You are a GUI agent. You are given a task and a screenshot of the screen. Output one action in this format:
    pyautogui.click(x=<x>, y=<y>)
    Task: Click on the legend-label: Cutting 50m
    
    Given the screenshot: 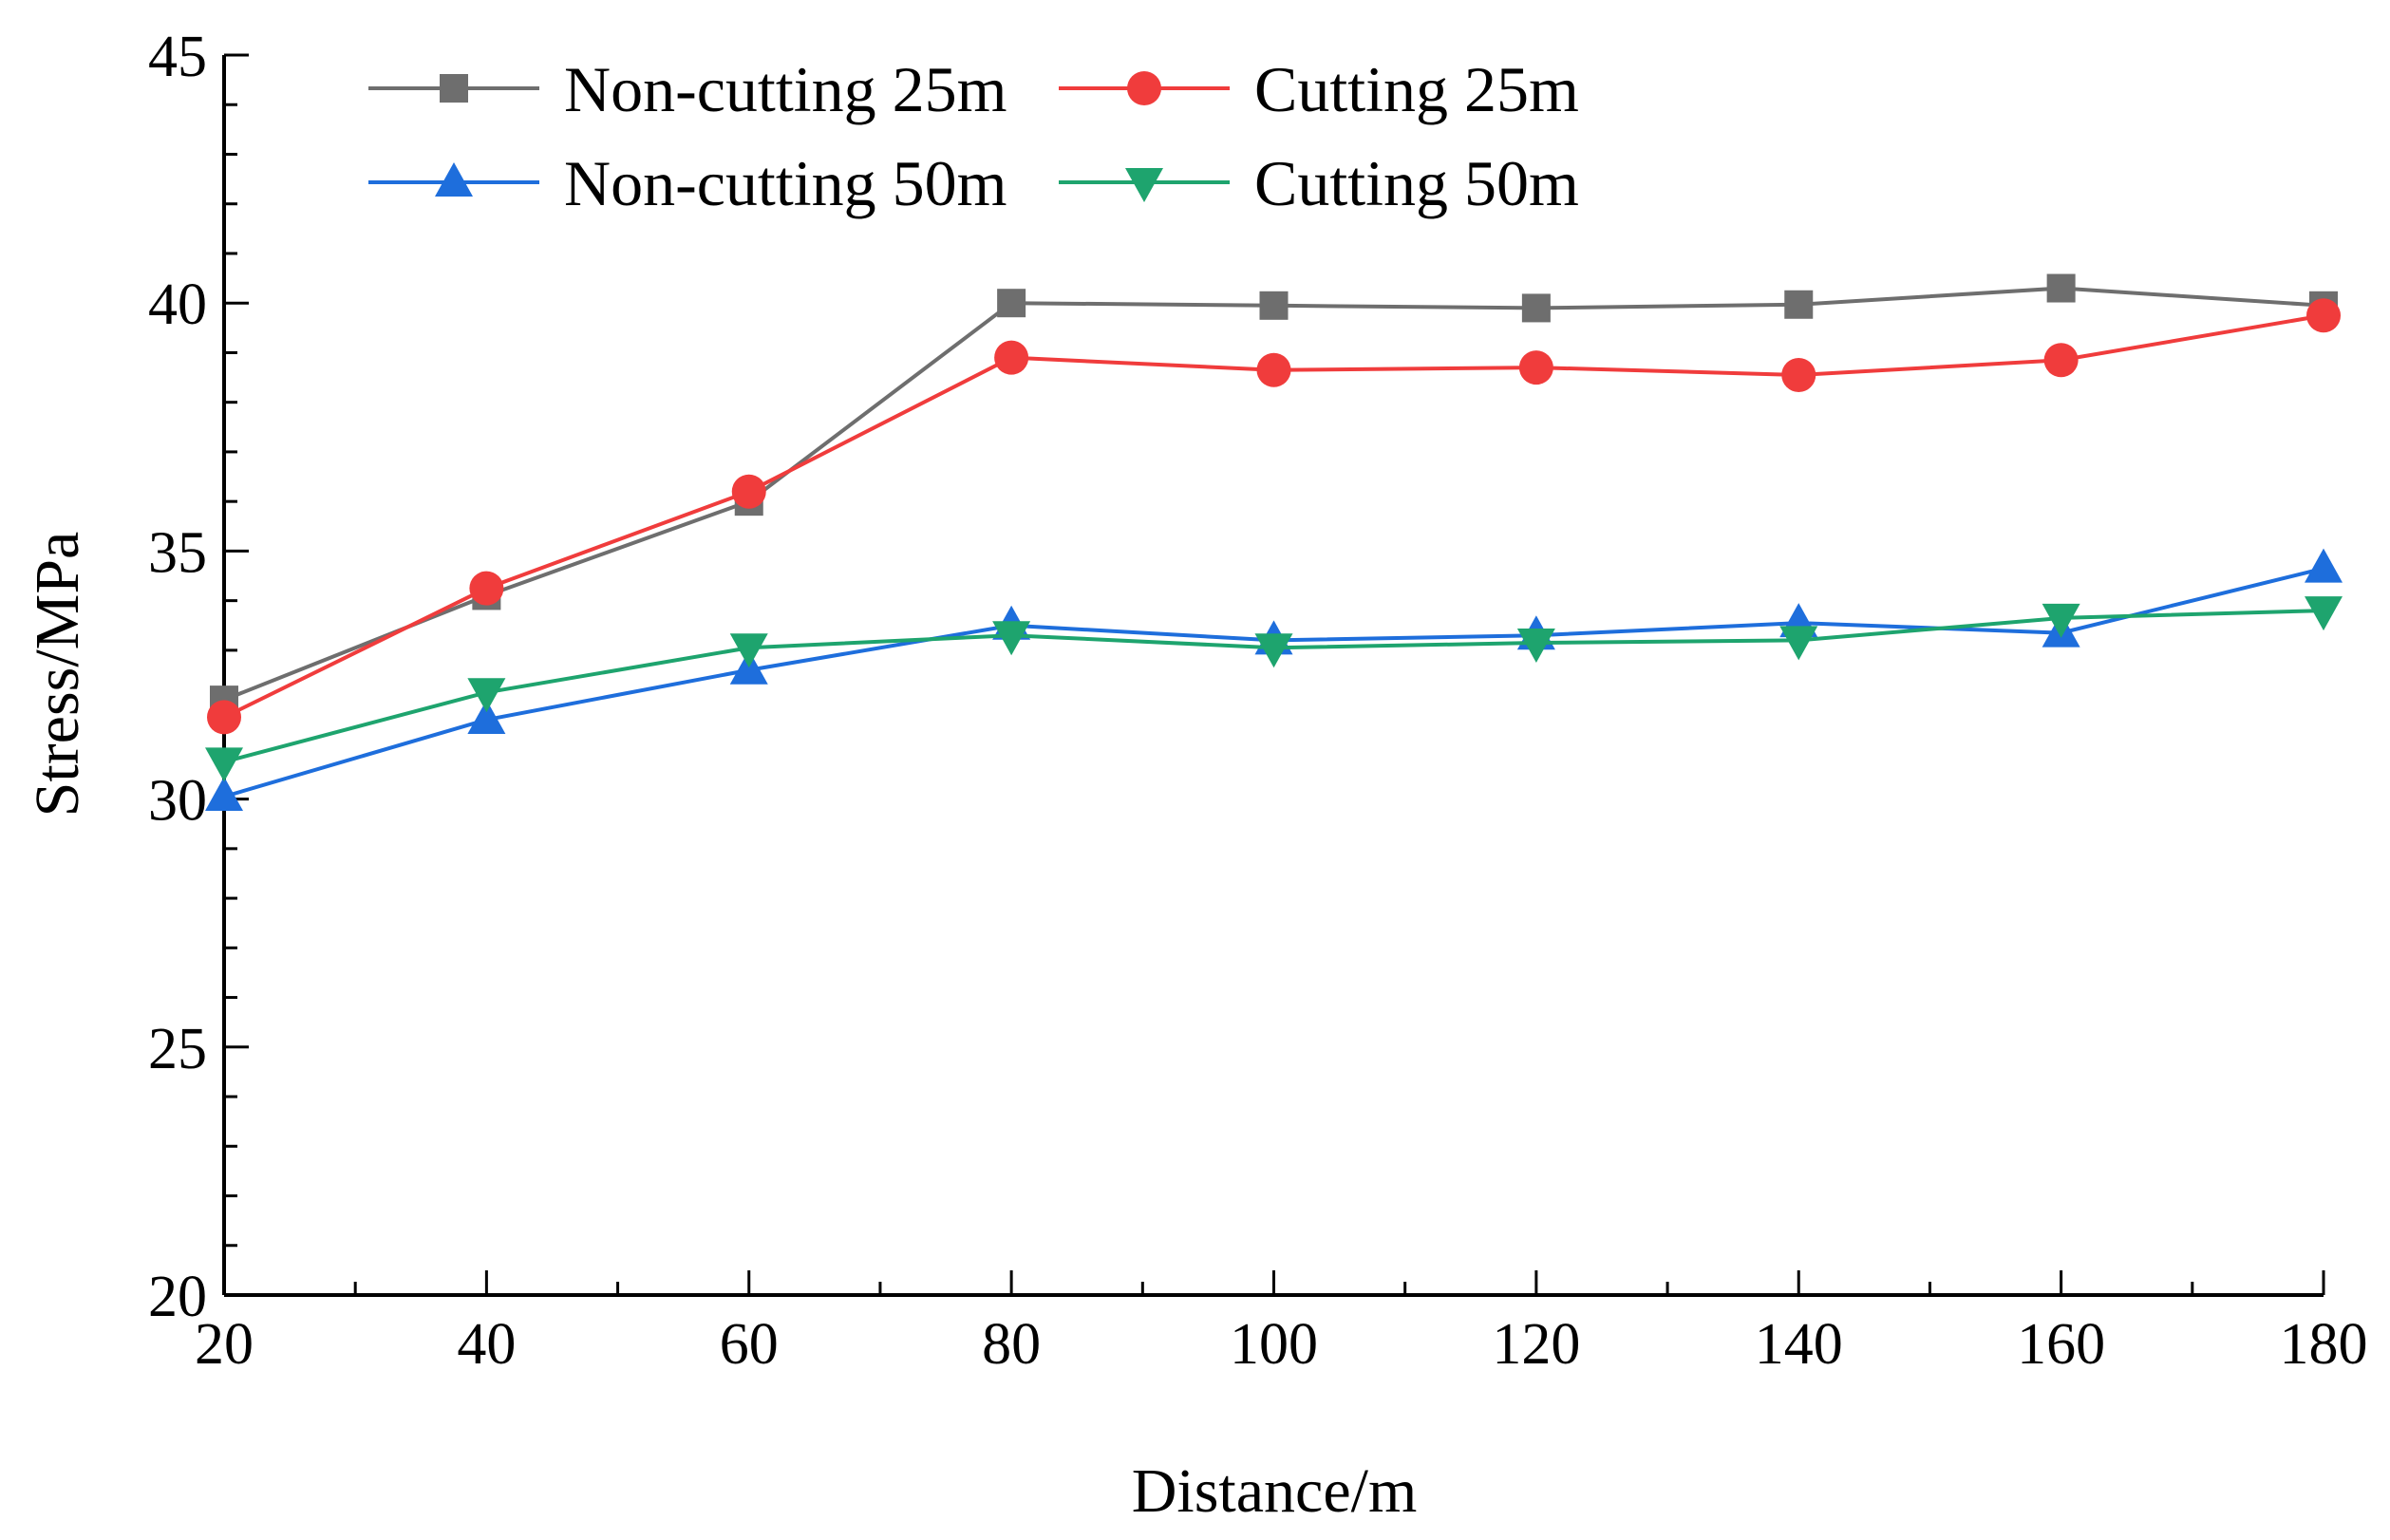 What is the action you would take?
    pyautogui.click(x=1416, y=183)
    